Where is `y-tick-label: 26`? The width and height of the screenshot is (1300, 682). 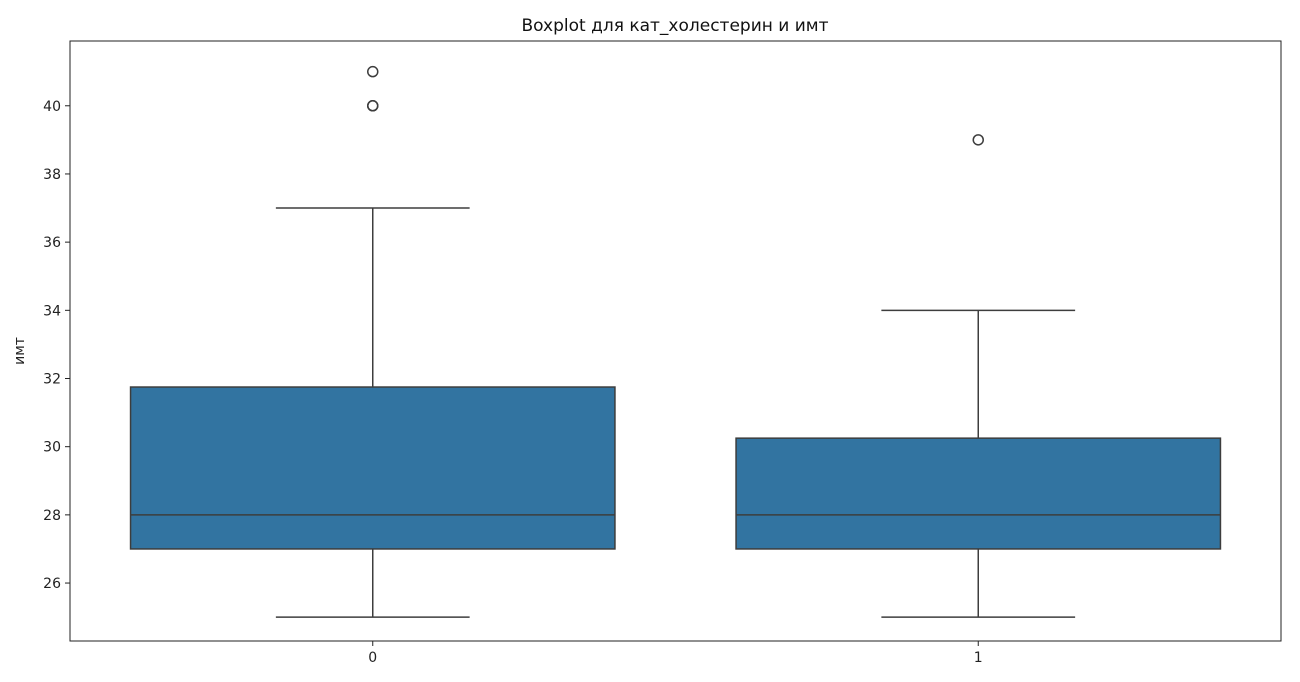 y-tick-label: 26 is located at coordinates (52, 584).